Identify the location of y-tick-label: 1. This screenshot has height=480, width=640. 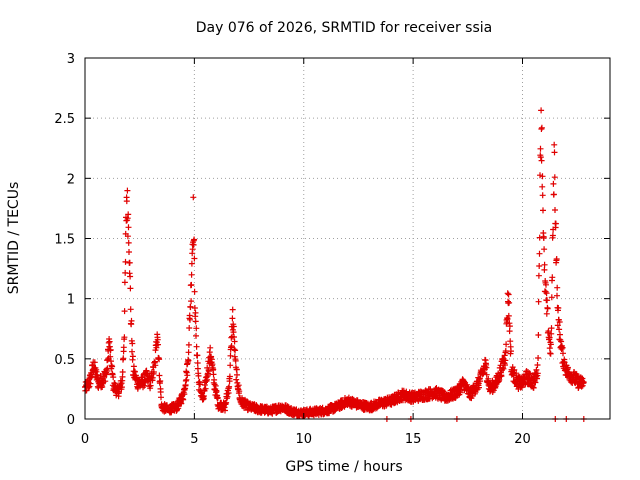
(71, 300).